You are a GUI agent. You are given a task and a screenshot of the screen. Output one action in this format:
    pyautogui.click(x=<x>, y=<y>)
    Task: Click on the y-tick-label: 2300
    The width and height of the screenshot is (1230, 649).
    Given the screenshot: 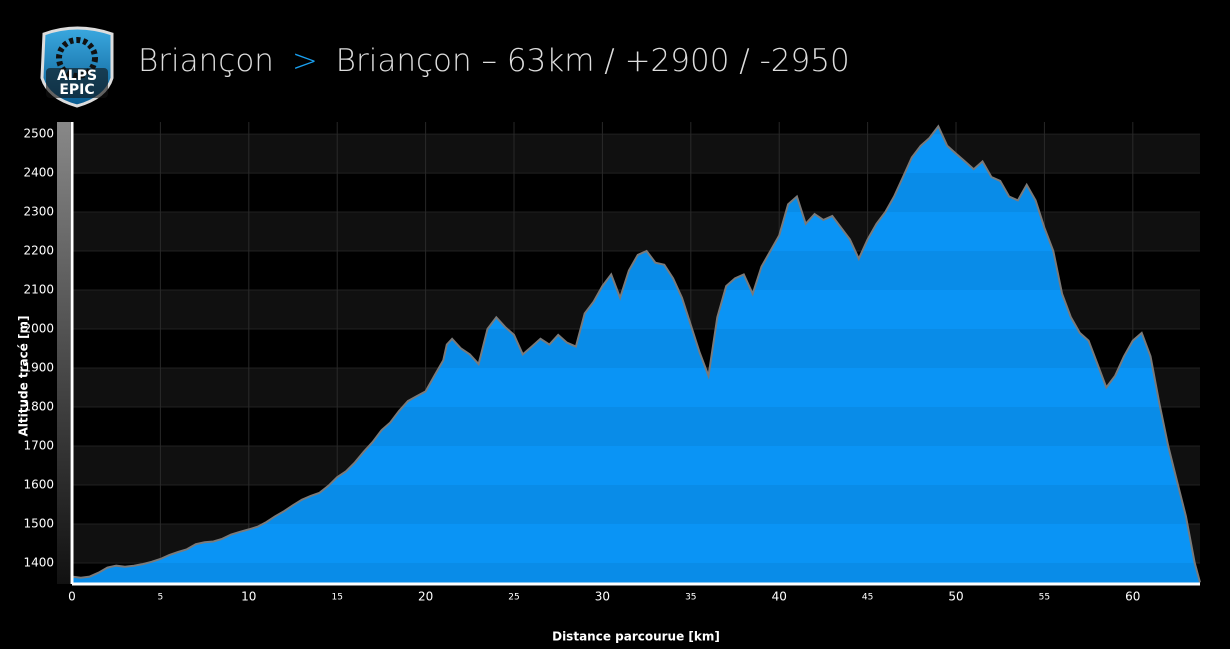 What is the action you would take?
    pyautogui.click(x=38, y=212)
    